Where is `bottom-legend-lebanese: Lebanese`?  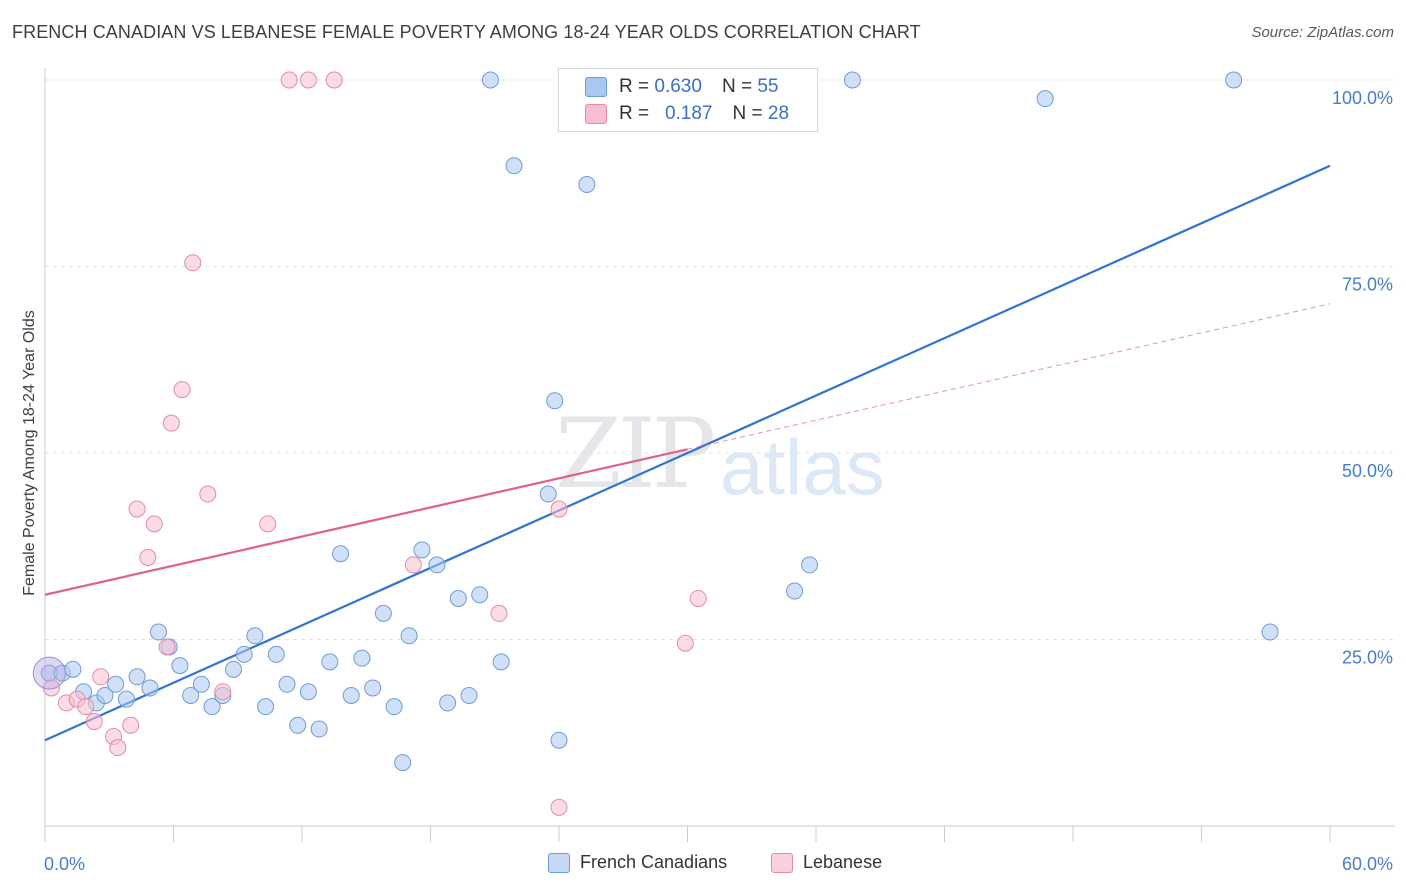 bottom-legend-lebanese: Lebanese is located at coordinates (826, 862).